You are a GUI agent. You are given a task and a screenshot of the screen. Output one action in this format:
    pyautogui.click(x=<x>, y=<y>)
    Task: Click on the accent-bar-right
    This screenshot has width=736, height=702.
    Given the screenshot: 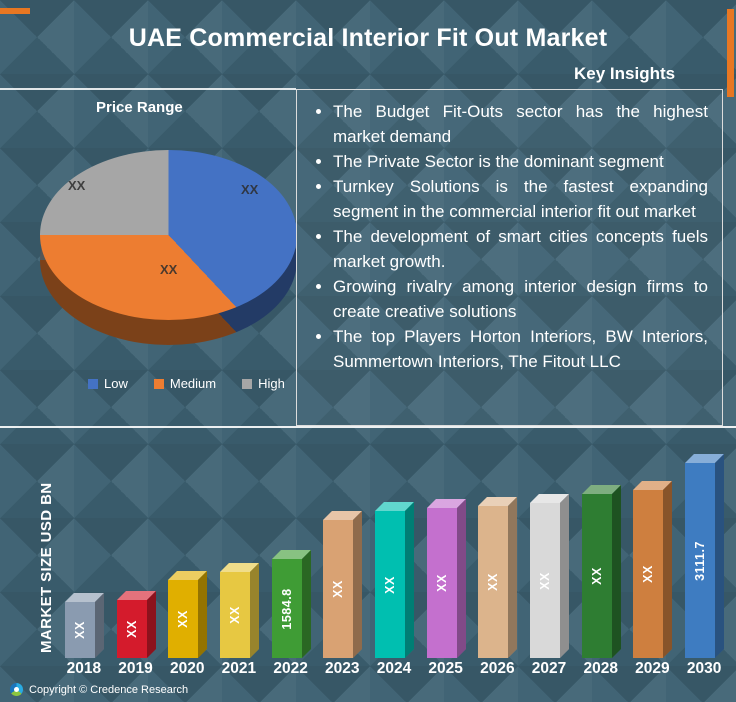 What is the action you would take?
    pyautogui.click(x=730, y=53)
    